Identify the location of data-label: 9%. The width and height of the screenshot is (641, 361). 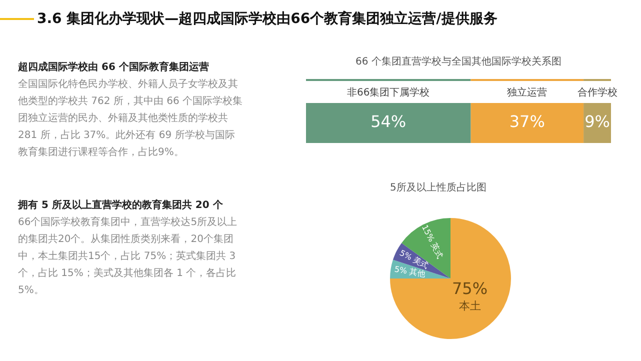
(597, 122).